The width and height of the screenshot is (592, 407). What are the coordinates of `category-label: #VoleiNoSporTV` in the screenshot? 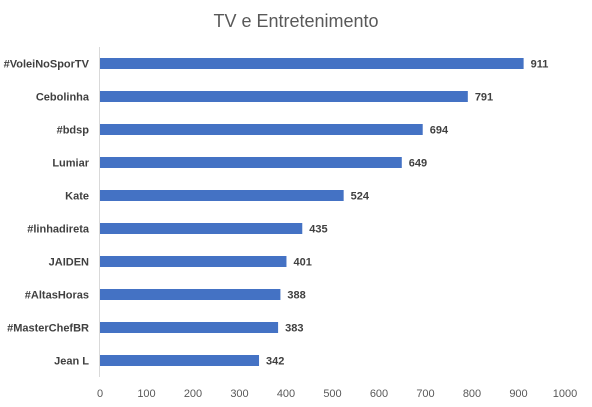 It's located at (47, 65).